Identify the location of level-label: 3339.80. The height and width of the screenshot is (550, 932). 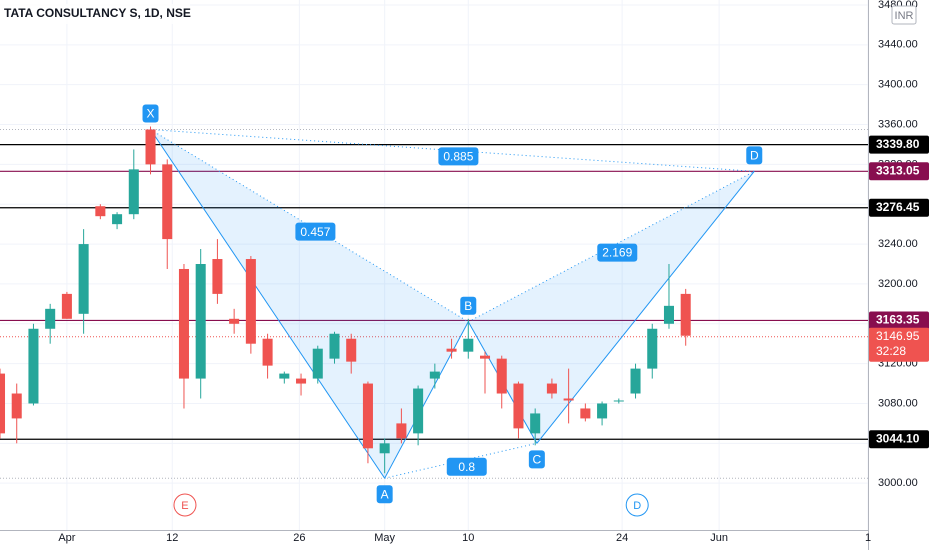
(898, 144).